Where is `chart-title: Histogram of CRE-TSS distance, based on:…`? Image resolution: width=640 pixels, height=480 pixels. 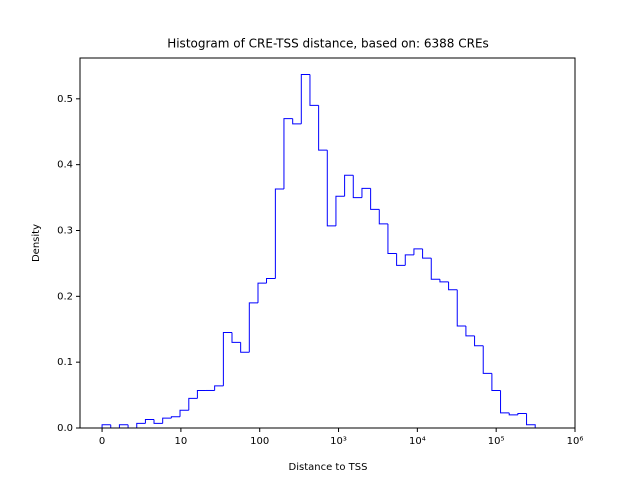
chart-title: Histogram of CRE-TSS distance, based on:… is located at coordinates (328, 44).